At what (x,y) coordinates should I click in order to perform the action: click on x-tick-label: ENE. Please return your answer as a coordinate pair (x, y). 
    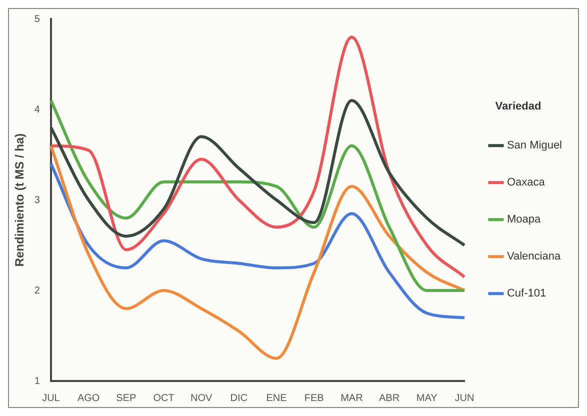
    Looking at the image, I should click on (277, 398).